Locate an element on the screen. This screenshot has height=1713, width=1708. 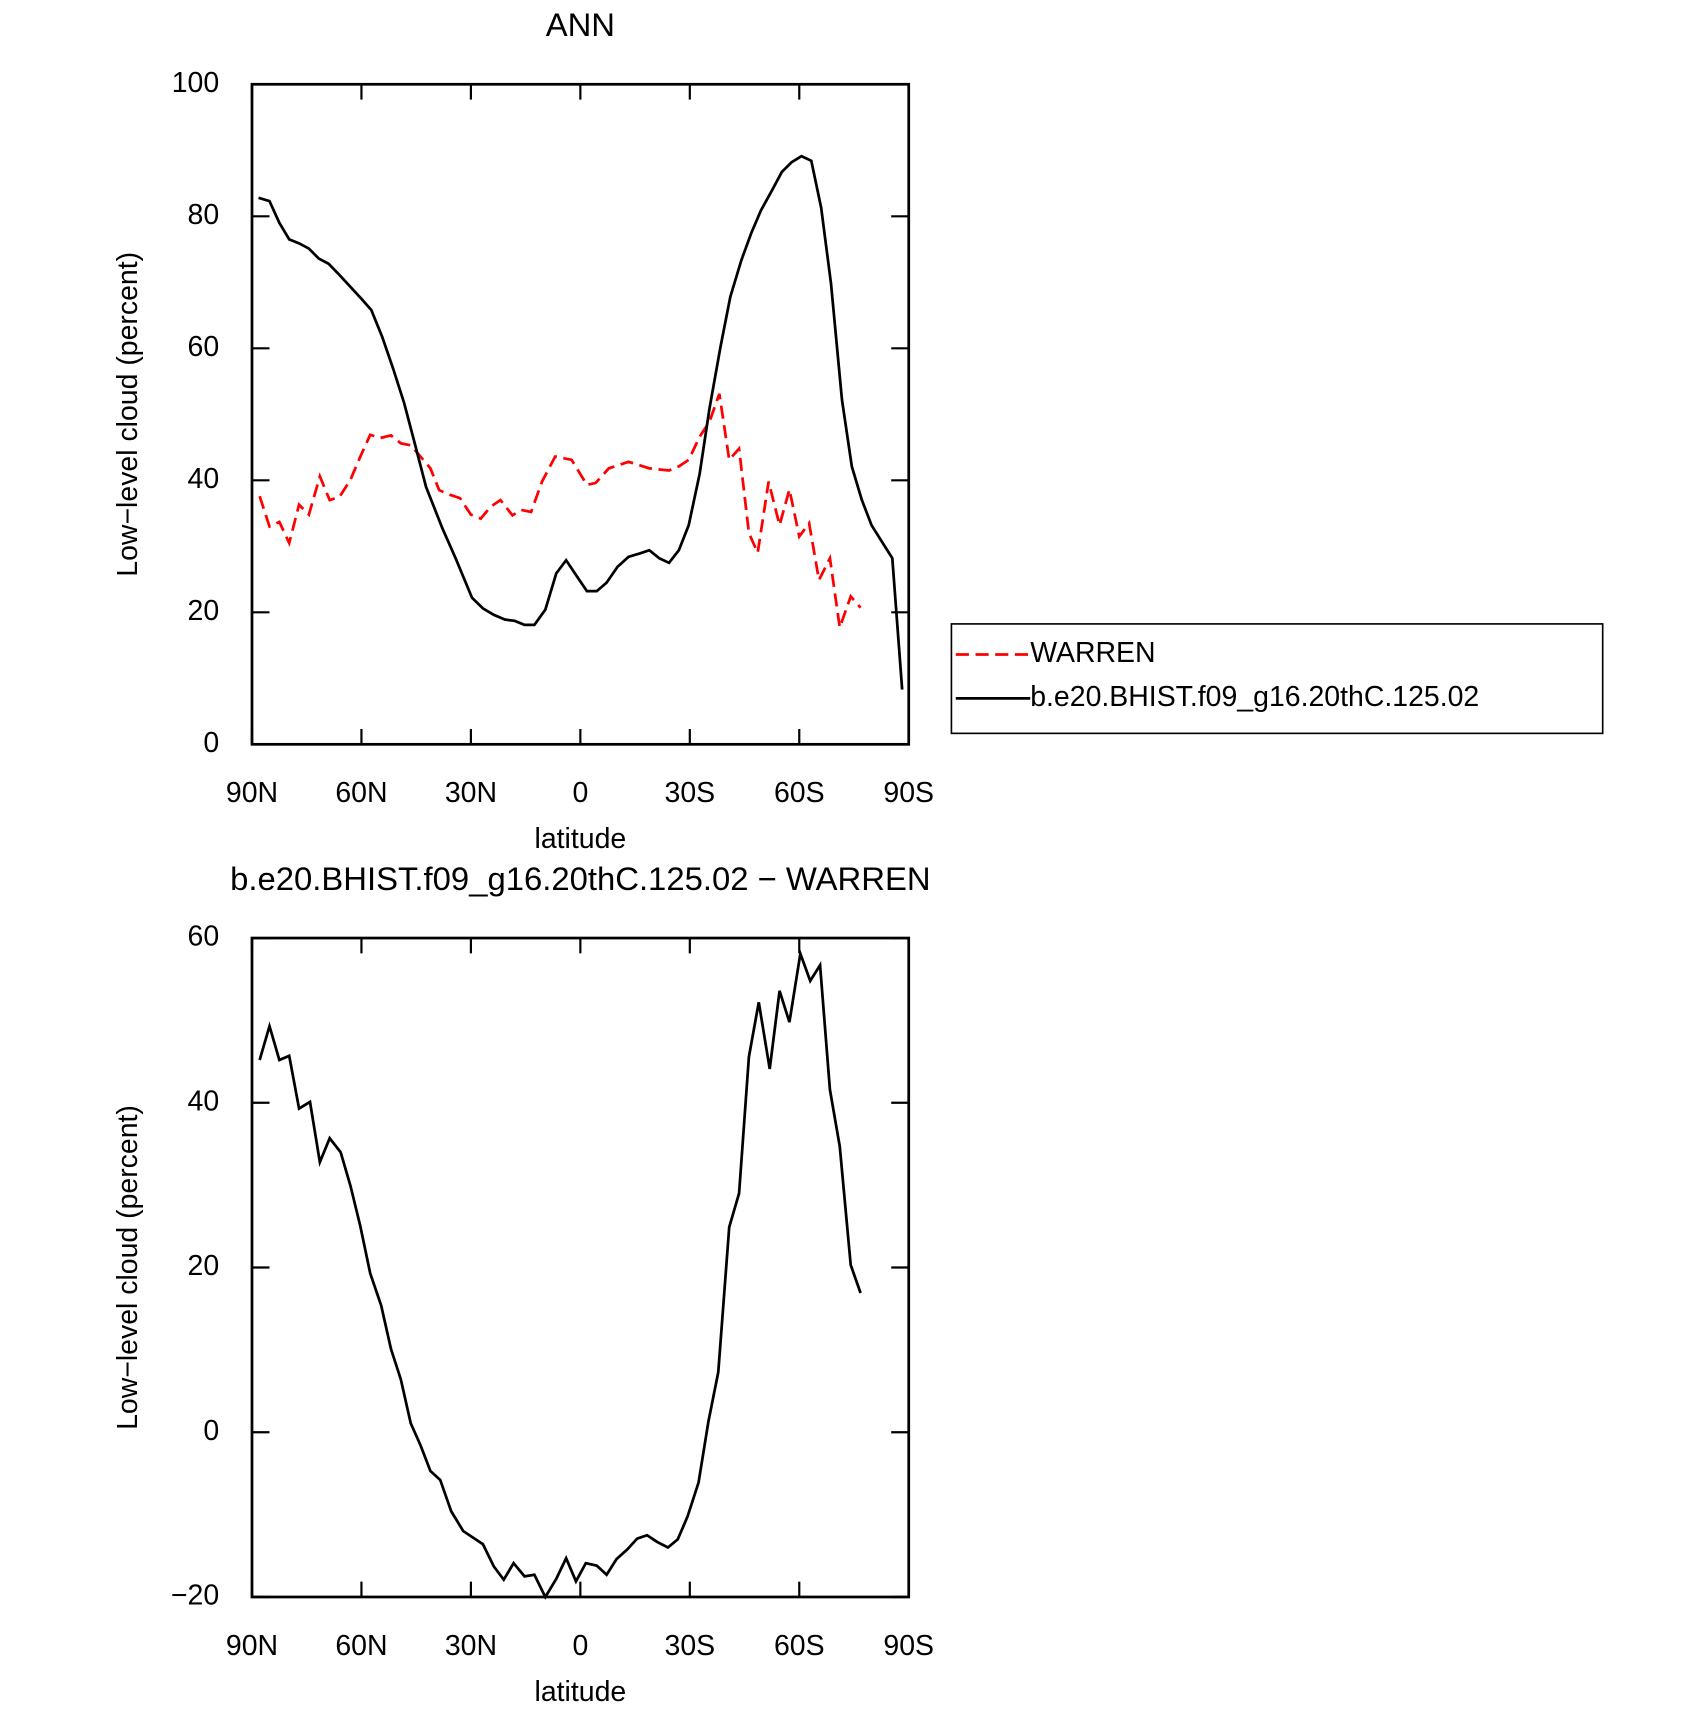
legend-box is located at coordinates (1277, 679).